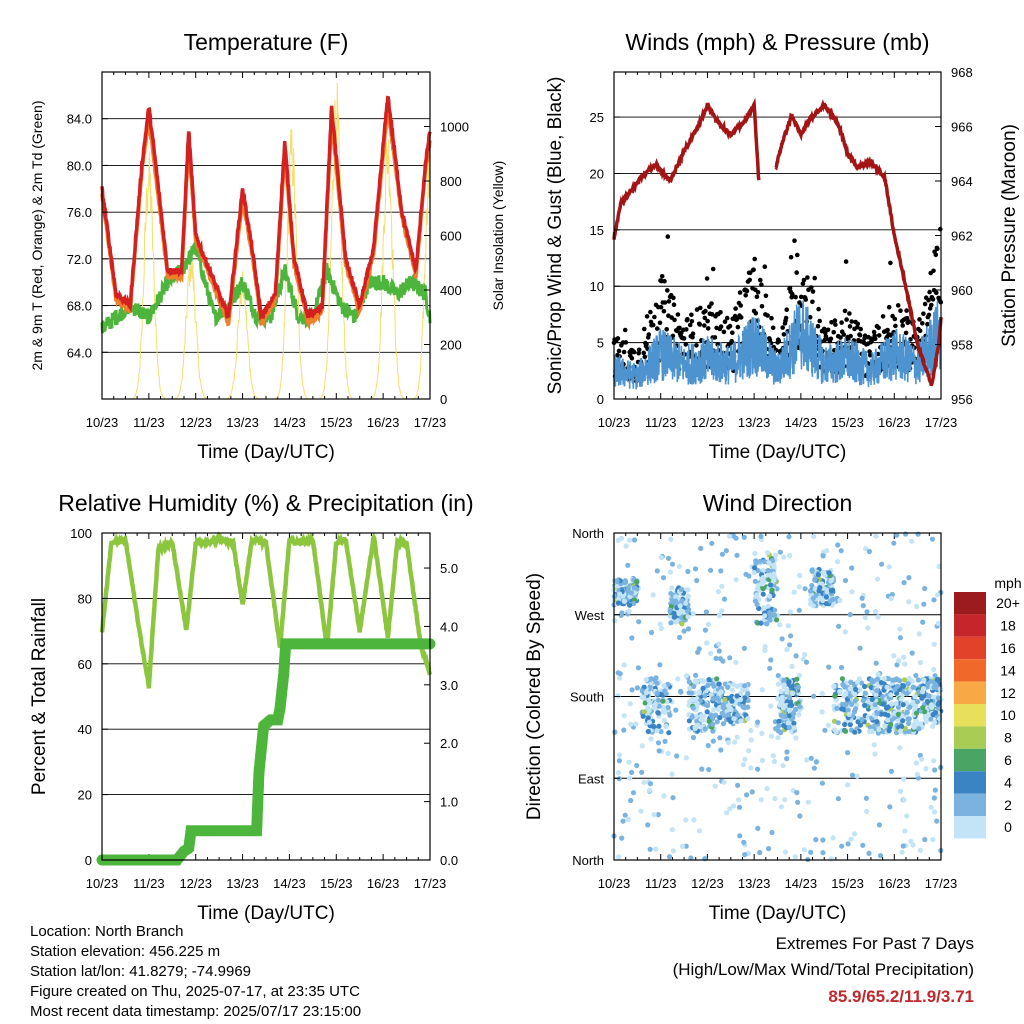 Image resolution: width=1024 pixels, height=1024 pixels. What do you see at coordinates (1008, 715) in the screenshot?
I see `legend-label: 10` at bounding box center [1008, 715].